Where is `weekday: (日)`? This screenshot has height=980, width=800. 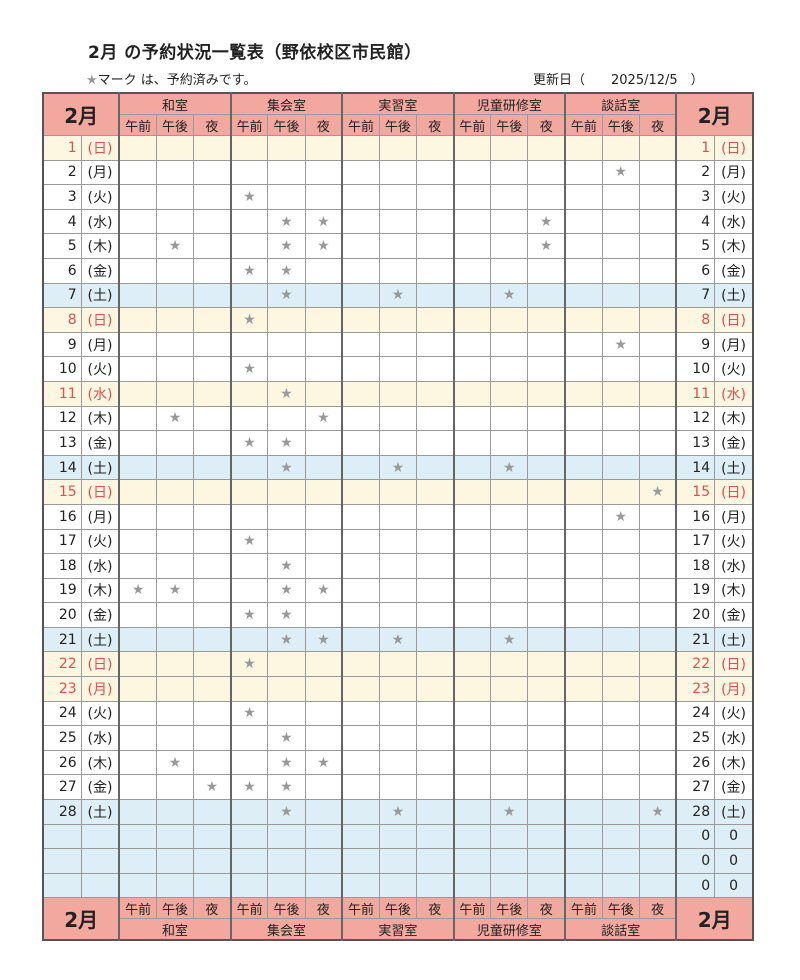 weekday: (日) is located at coordinates (100, 492).